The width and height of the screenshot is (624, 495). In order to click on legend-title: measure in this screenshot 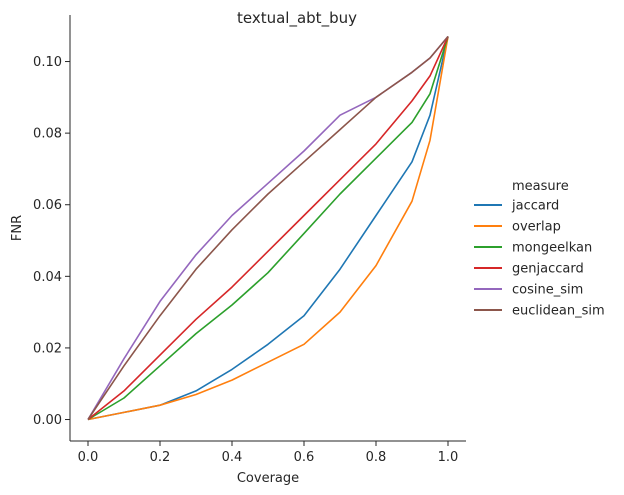, I will do `click(540, 186)`.